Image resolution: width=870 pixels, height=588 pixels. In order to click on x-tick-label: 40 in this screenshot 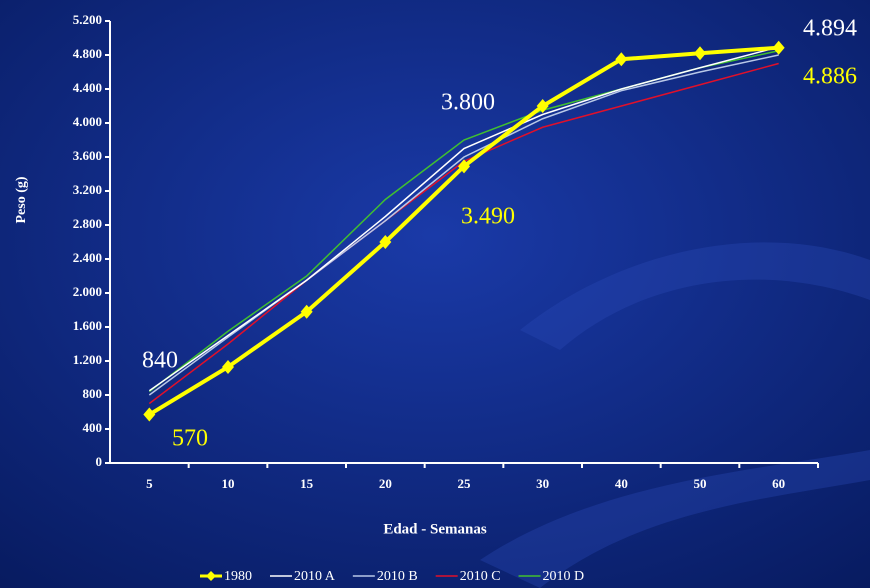, I will do `click(621, 483)`.